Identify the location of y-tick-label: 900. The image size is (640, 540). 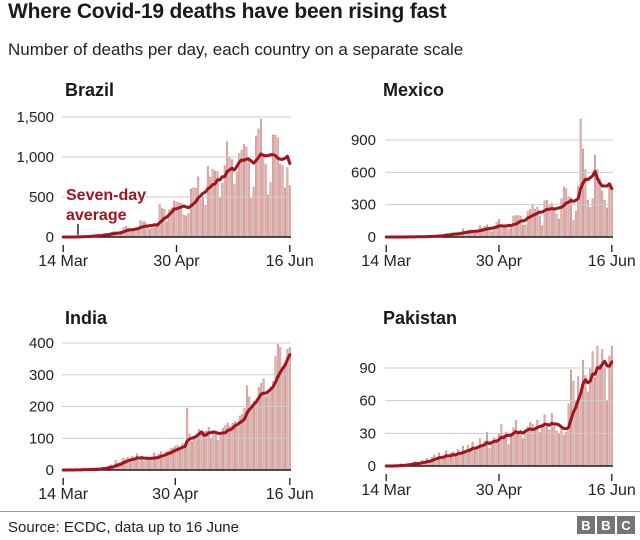
(363, 140).